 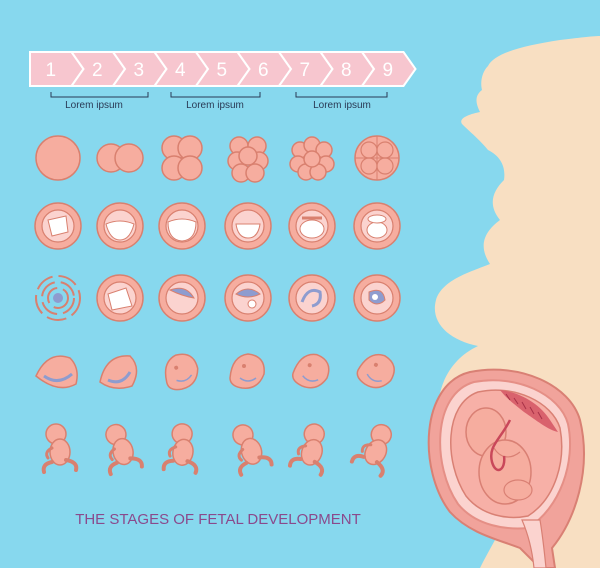 What do you see at coordinates (120, 226) in the screenshot?
I see `blastocyst-icon` at bounding box center [120, 226].